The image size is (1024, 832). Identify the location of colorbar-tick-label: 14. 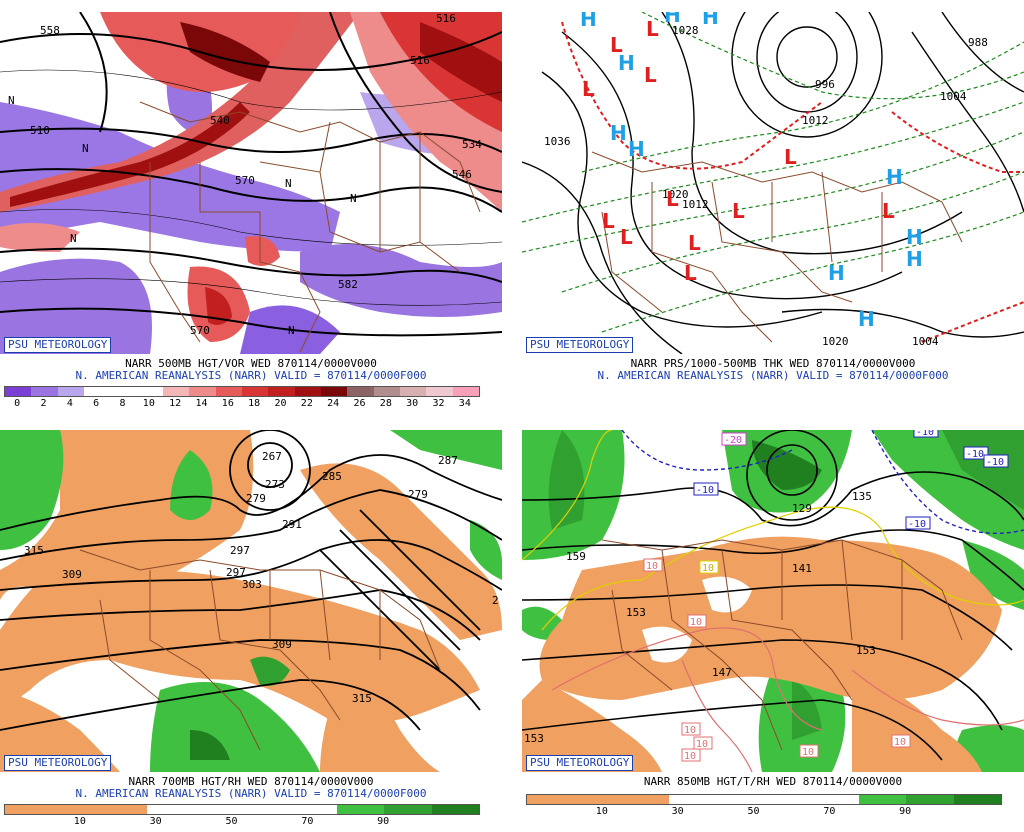
(201, 403).